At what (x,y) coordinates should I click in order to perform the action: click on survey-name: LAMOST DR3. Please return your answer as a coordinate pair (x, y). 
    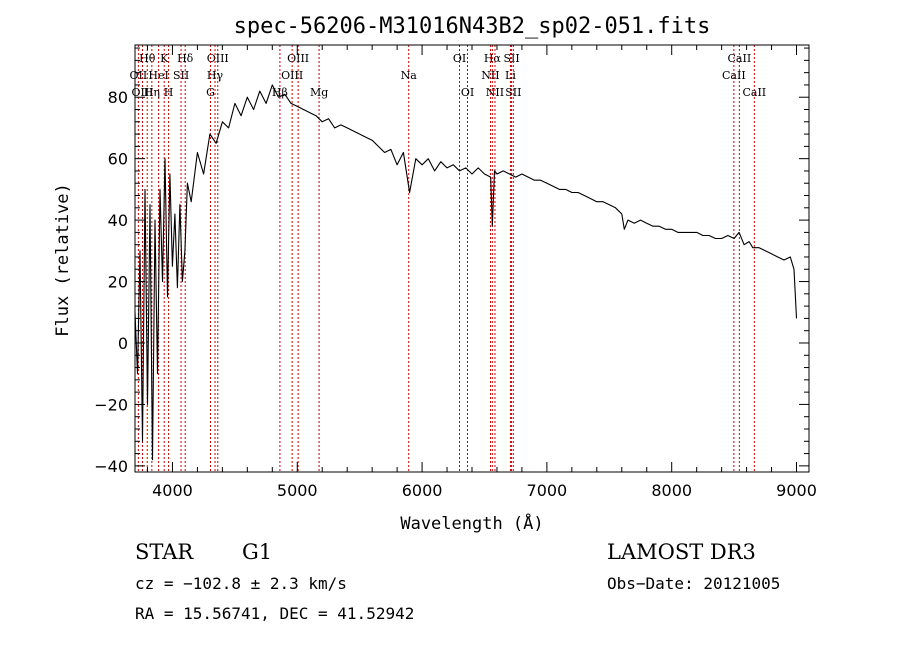
    Looking at the image, I should click on (681, 552).